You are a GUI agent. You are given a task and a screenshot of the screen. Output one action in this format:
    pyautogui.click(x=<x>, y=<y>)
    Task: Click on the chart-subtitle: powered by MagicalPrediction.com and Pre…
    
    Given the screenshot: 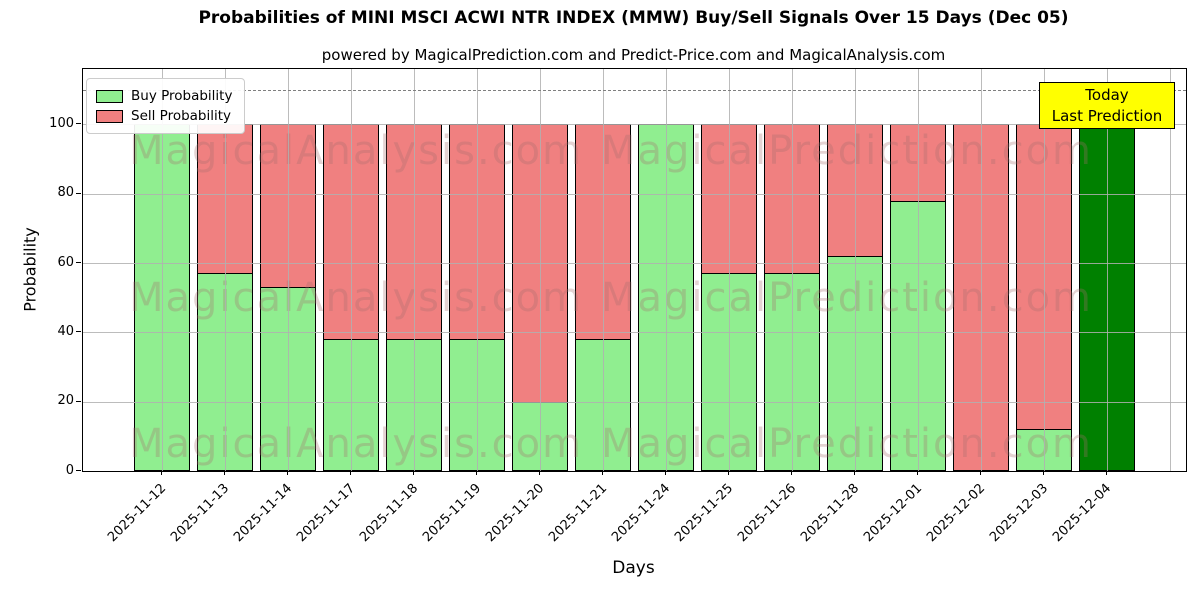 What is the action you would take?
    pyautogui.click(x=633, y=55)
    